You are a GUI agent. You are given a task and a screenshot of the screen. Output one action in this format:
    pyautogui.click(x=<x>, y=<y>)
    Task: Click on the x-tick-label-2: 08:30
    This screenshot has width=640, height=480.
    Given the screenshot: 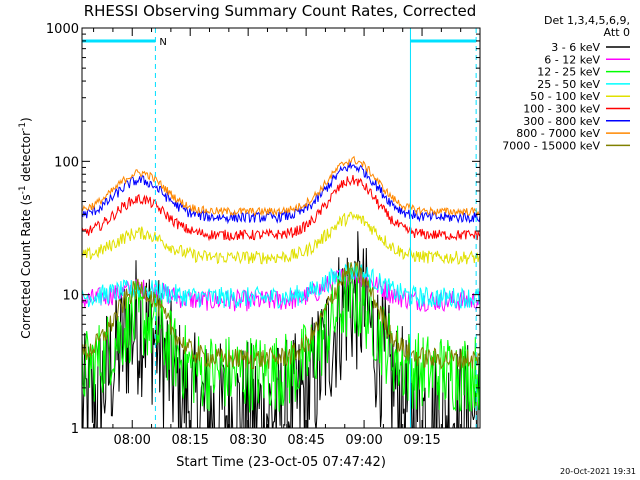 What is the action you would take?
    pyautogui.click(x=247, y=440)
    